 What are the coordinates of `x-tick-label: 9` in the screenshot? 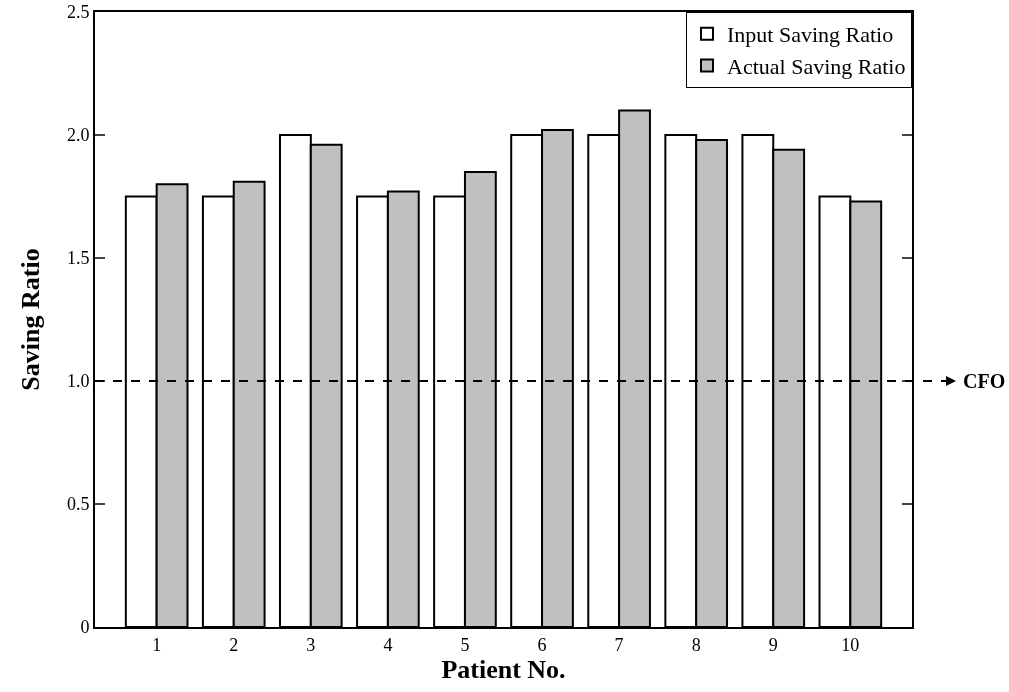 It's located at (773, 644).